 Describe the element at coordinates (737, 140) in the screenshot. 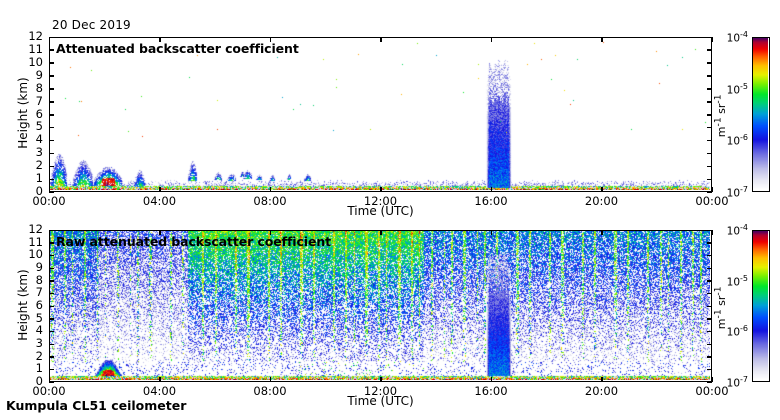

I see `colorbar-tick-label: 10⁻⁶` at that location.